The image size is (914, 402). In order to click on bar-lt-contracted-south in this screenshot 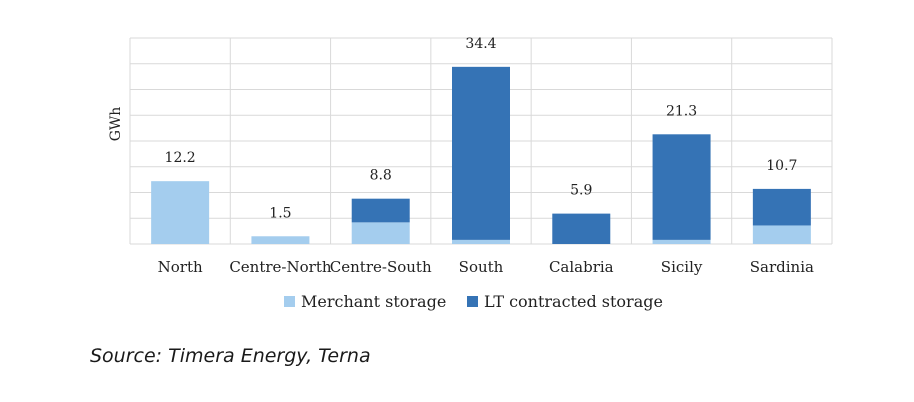, I will do `click(481, 153)`.